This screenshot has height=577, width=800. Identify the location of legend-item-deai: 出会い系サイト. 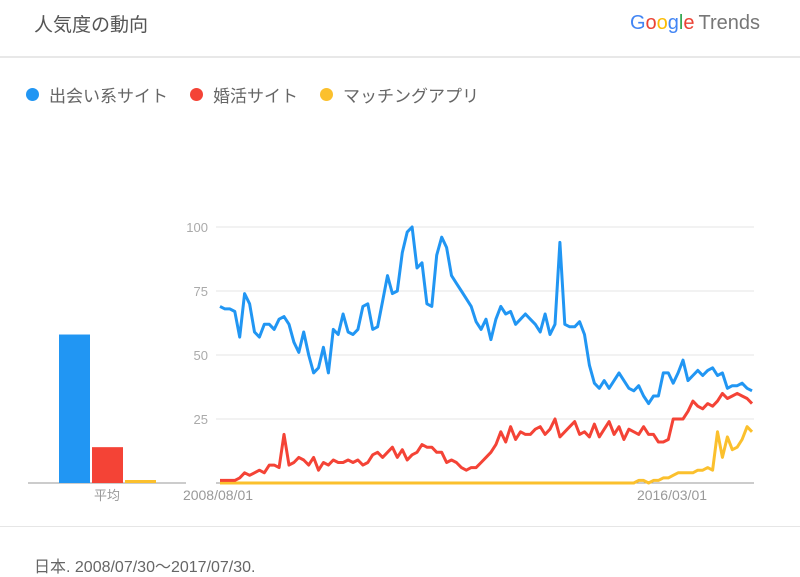
(97, 94).